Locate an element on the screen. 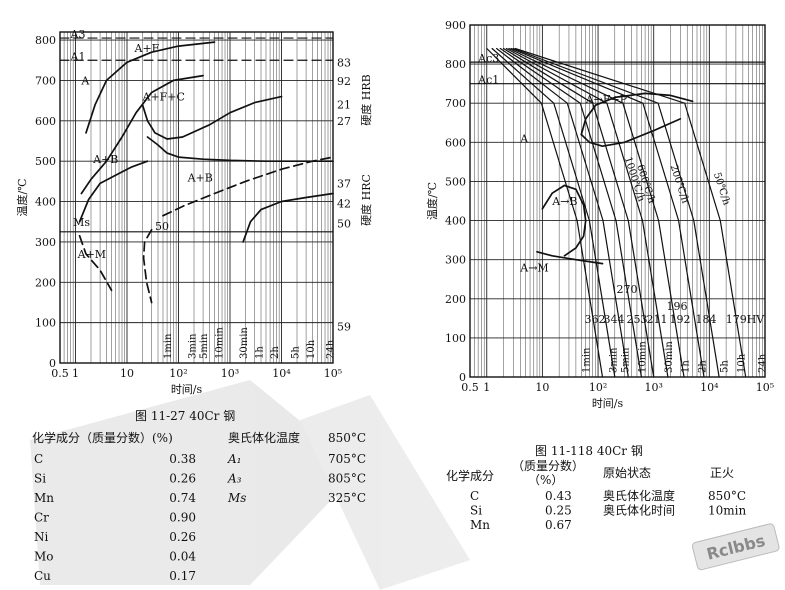 This screenshot has width=785, height=590. critical-point-value: 705°C is located at coordinates (347, 459).